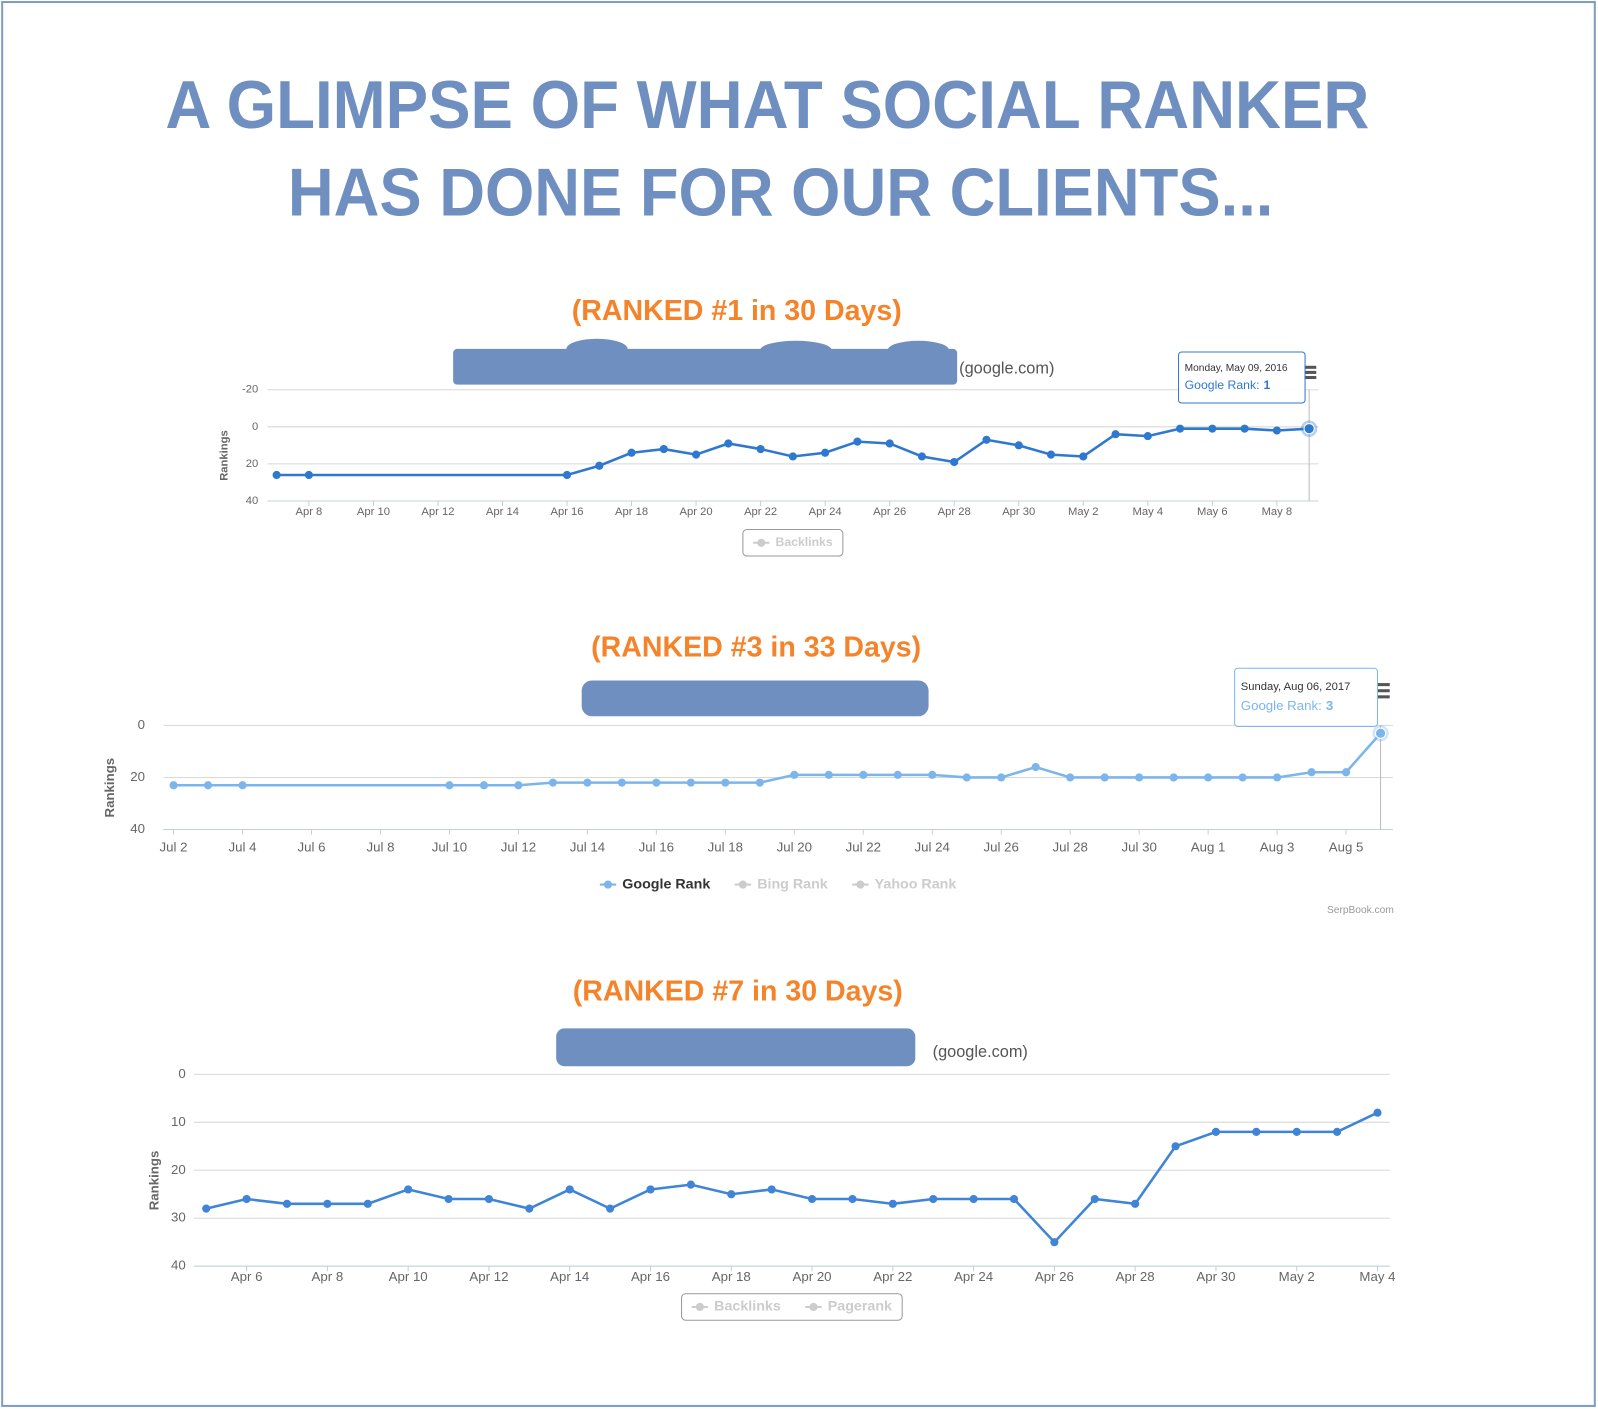 Image resolution: width=1598 pixels, height=1409 pixels. What do you see at coordinates (650, 1276) in the screenshot?
I see `x-tick-label: Apr 16` at bounding box center [650, 1276].